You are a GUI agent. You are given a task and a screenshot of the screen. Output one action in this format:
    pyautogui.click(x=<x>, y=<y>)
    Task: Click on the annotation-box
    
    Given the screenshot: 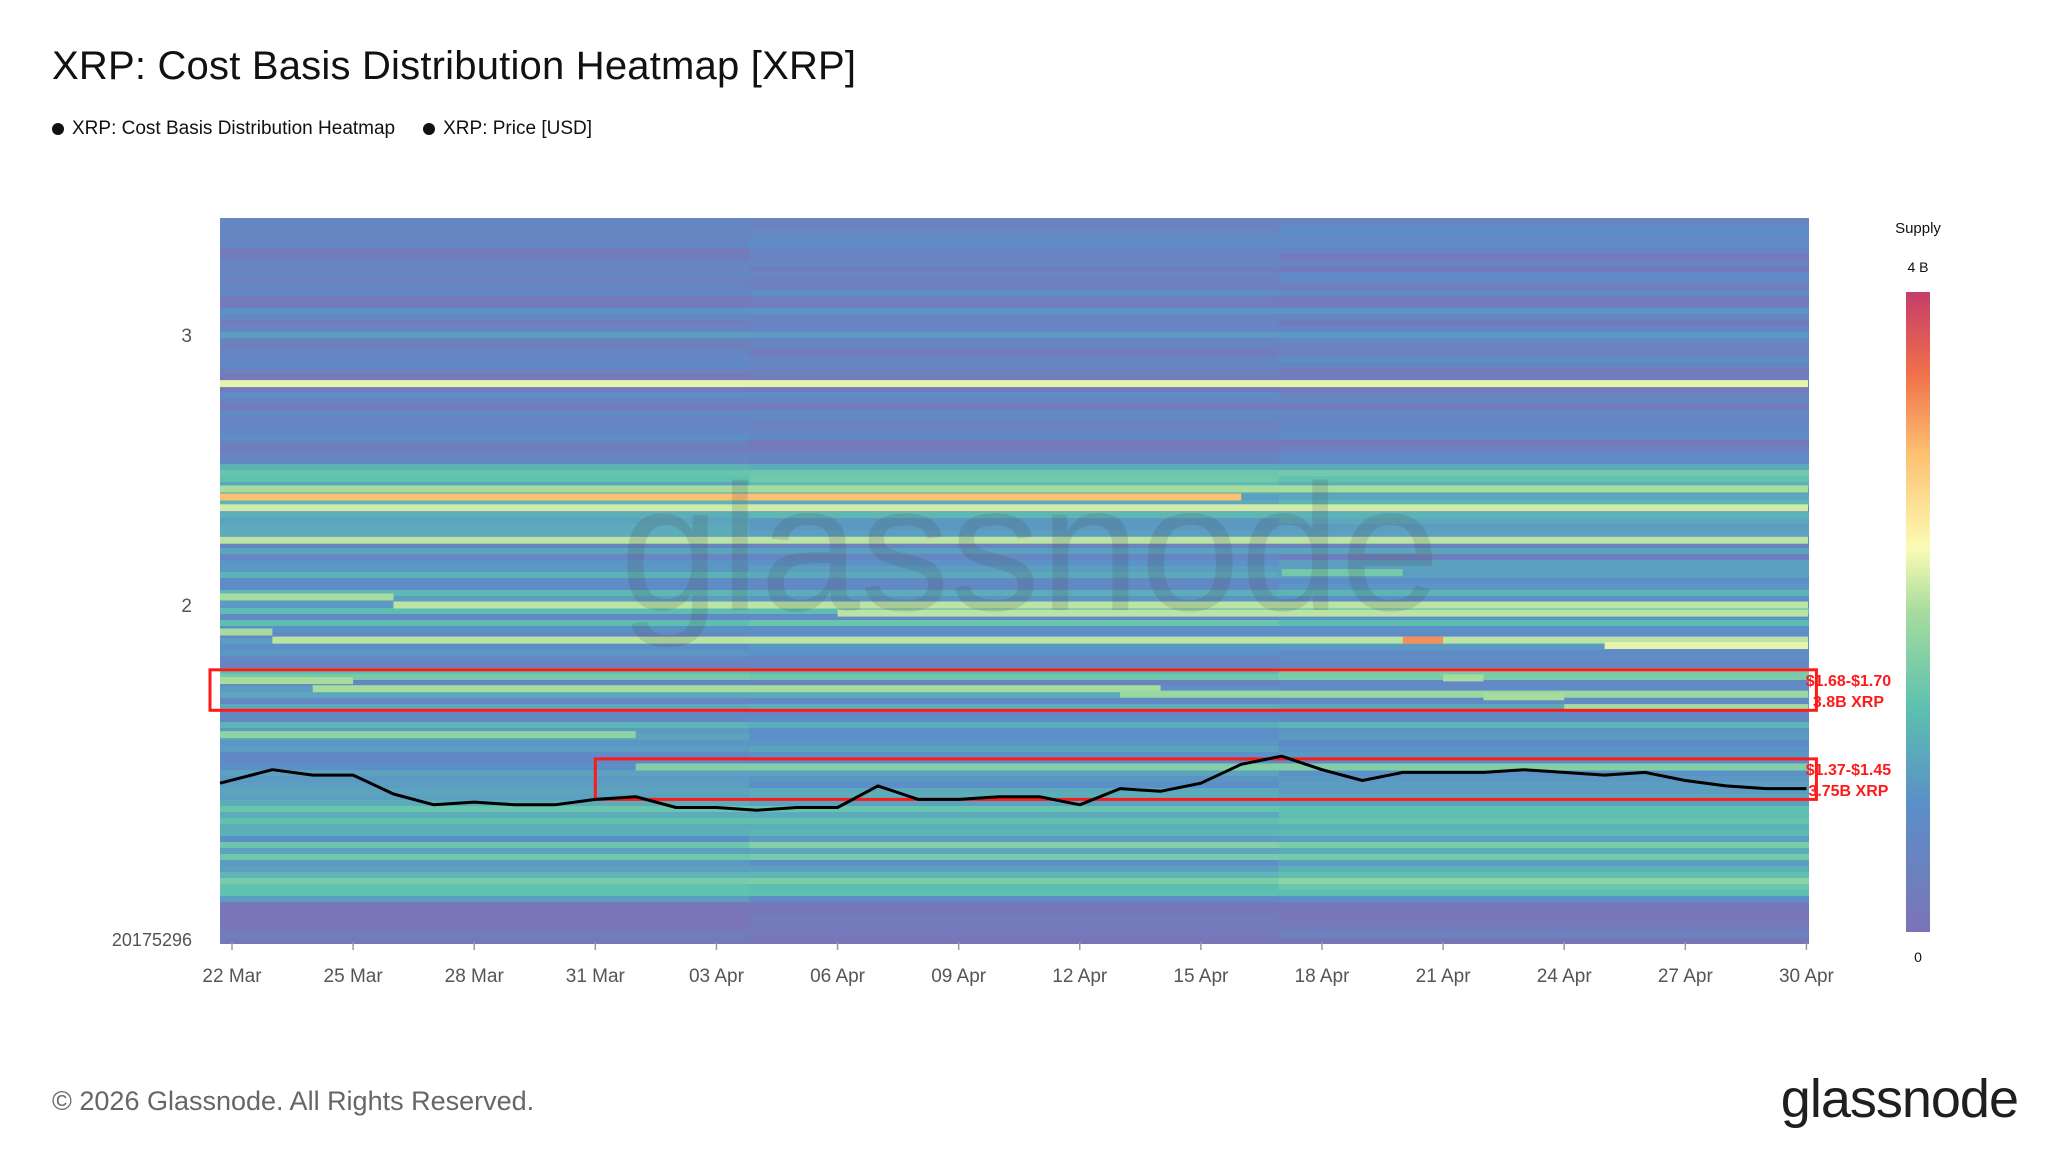 What is the action you would take?
    pyautogui.click(x=1205, y=779)
    